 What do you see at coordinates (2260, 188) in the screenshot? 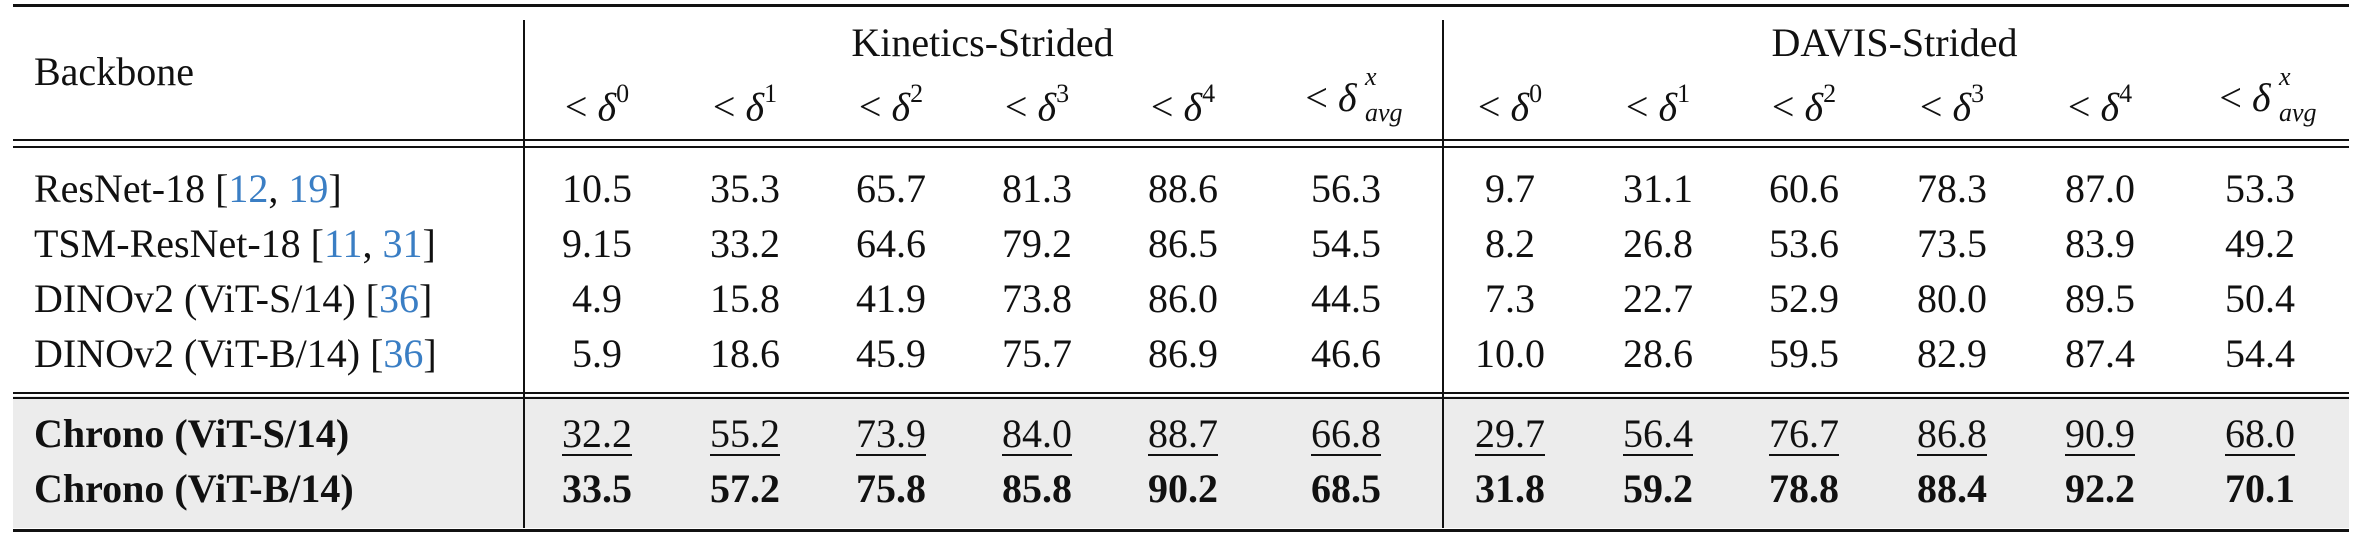
I see `cell-value: 53.3` at bounding box center [2260, 188].